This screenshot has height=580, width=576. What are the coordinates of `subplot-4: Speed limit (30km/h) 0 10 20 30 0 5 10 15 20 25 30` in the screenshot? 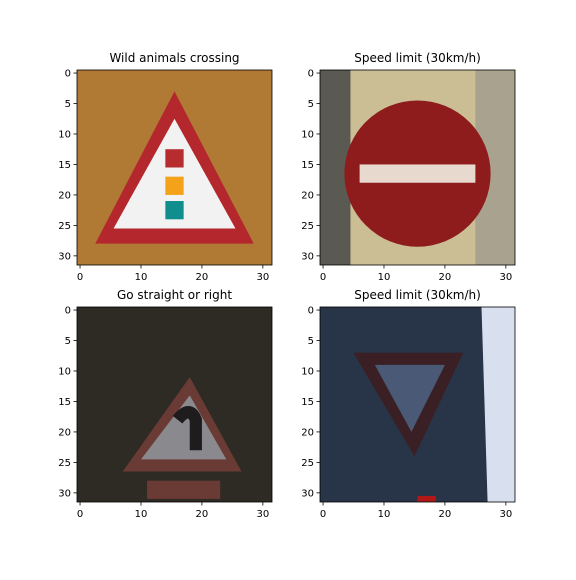 It's located at (408, 404).